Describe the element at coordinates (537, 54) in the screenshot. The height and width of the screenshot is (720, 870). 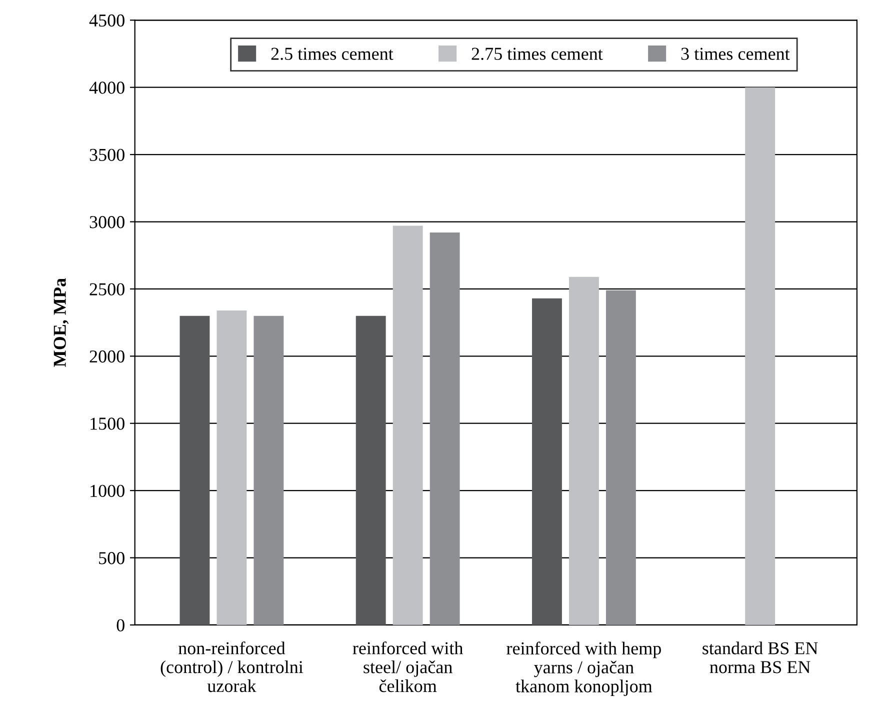
I see `legend-label: 2.75 times cement` at that location.